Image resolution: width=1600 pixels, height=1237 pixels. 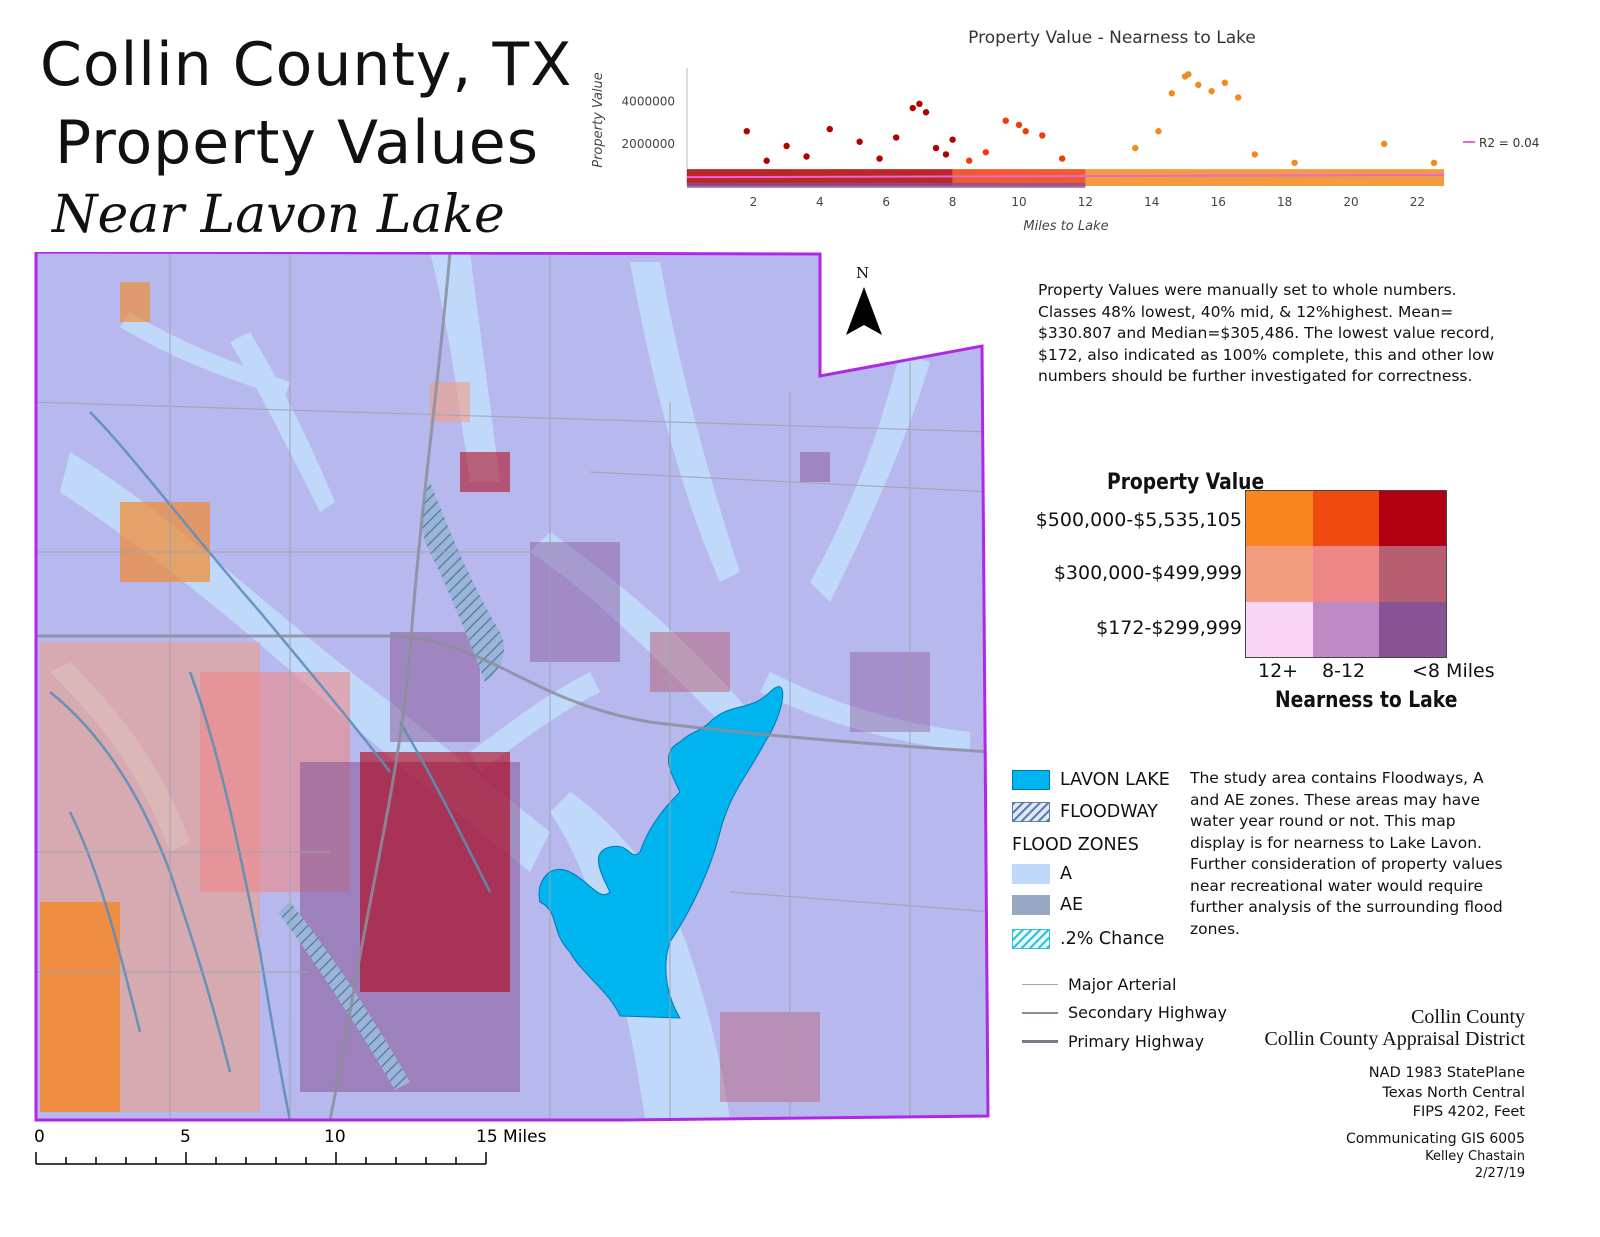 I want to click on major-arterial-swatch, so click(x=1040, y=984).